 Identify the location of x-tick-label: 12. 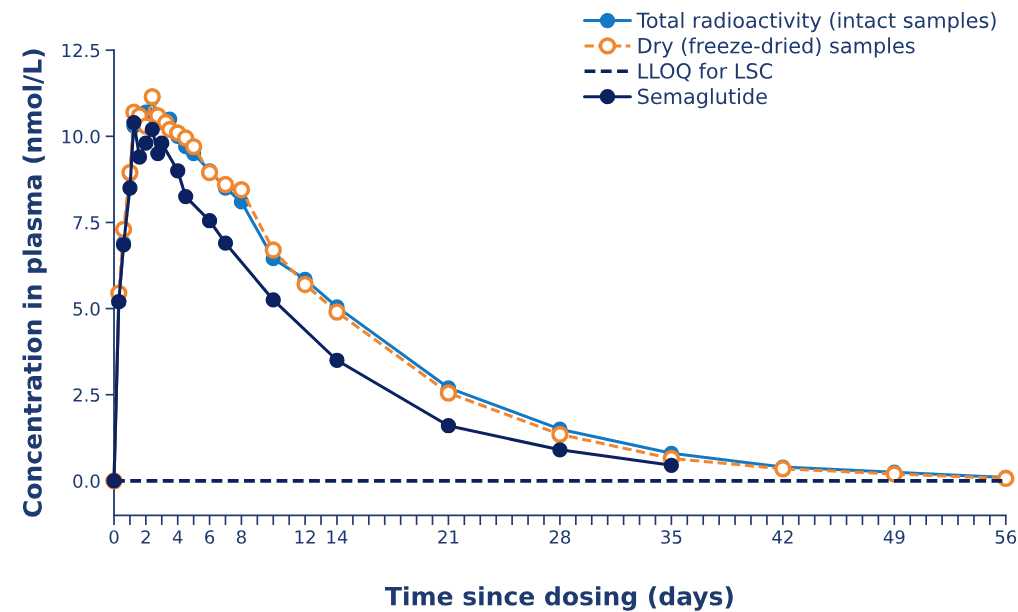
(305, 537).